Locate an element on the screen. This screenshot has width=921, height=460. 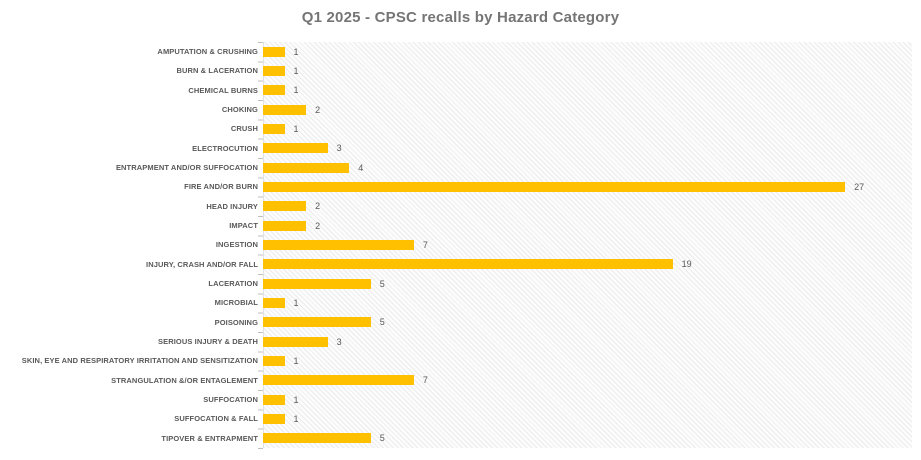
category-label: INGESTION is located at coordinates (236, 245).